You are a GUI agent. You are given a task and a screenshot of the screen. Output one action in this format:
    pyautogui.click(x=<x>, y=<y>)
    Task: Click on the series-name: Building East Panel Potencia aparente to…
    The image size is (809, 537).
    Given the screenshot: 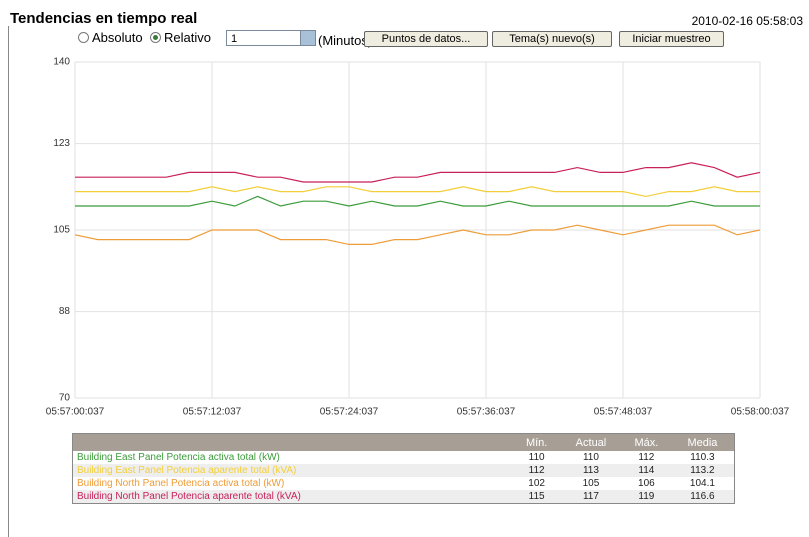 What is the action you would take?
    pyautogui.click(x=293, y=470)
    